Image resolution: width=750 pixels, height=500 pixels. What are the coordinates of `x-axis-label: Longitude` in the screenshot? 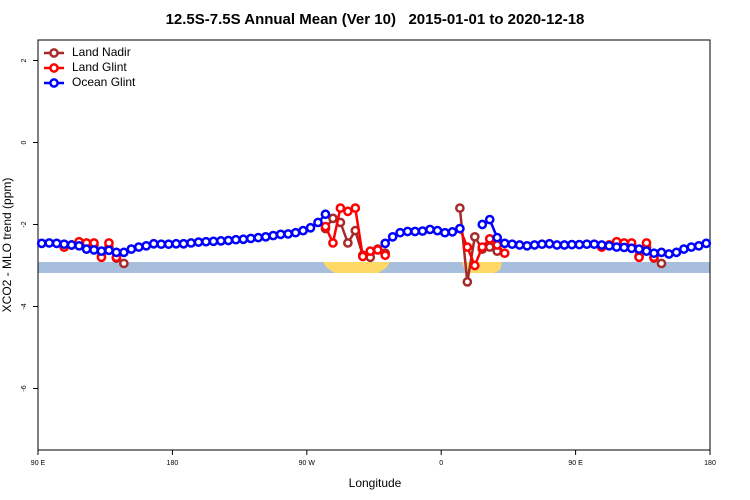 It's located at (375, 483).